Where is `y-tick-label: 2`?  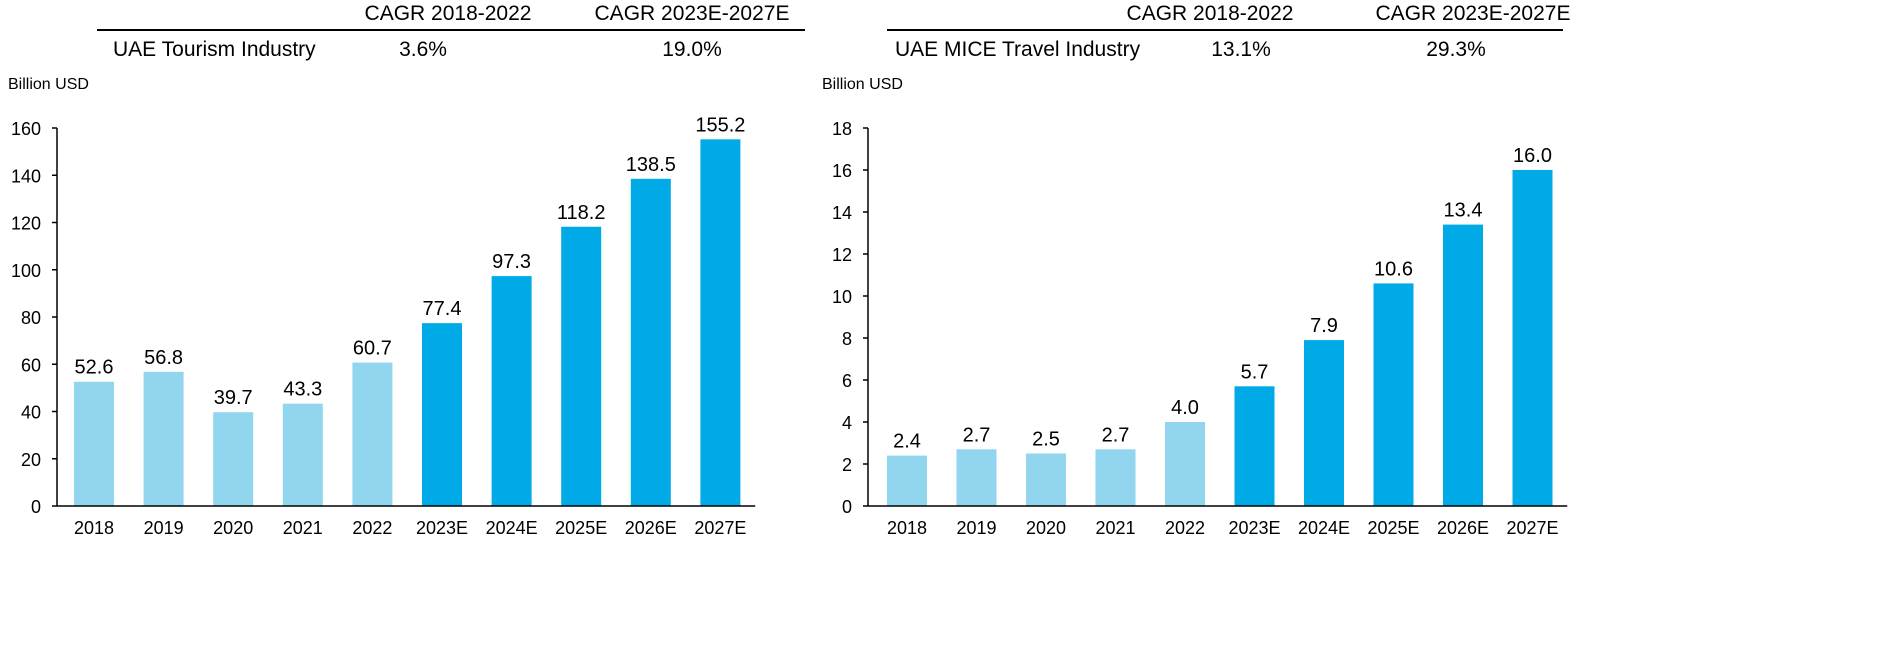 y-tick-label: 2 is located at coordinates (847, 465).